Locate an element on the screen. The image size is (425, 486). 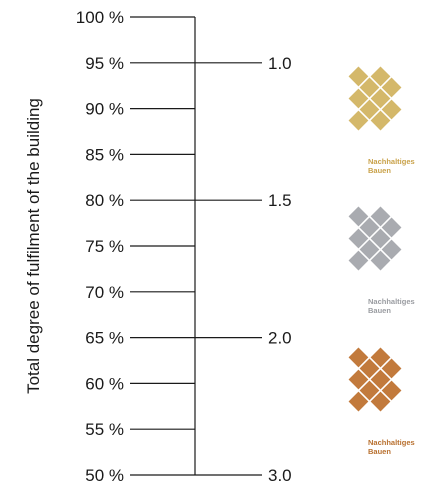
percent-tick-label: 95 % is located at coordinates (104, 63).